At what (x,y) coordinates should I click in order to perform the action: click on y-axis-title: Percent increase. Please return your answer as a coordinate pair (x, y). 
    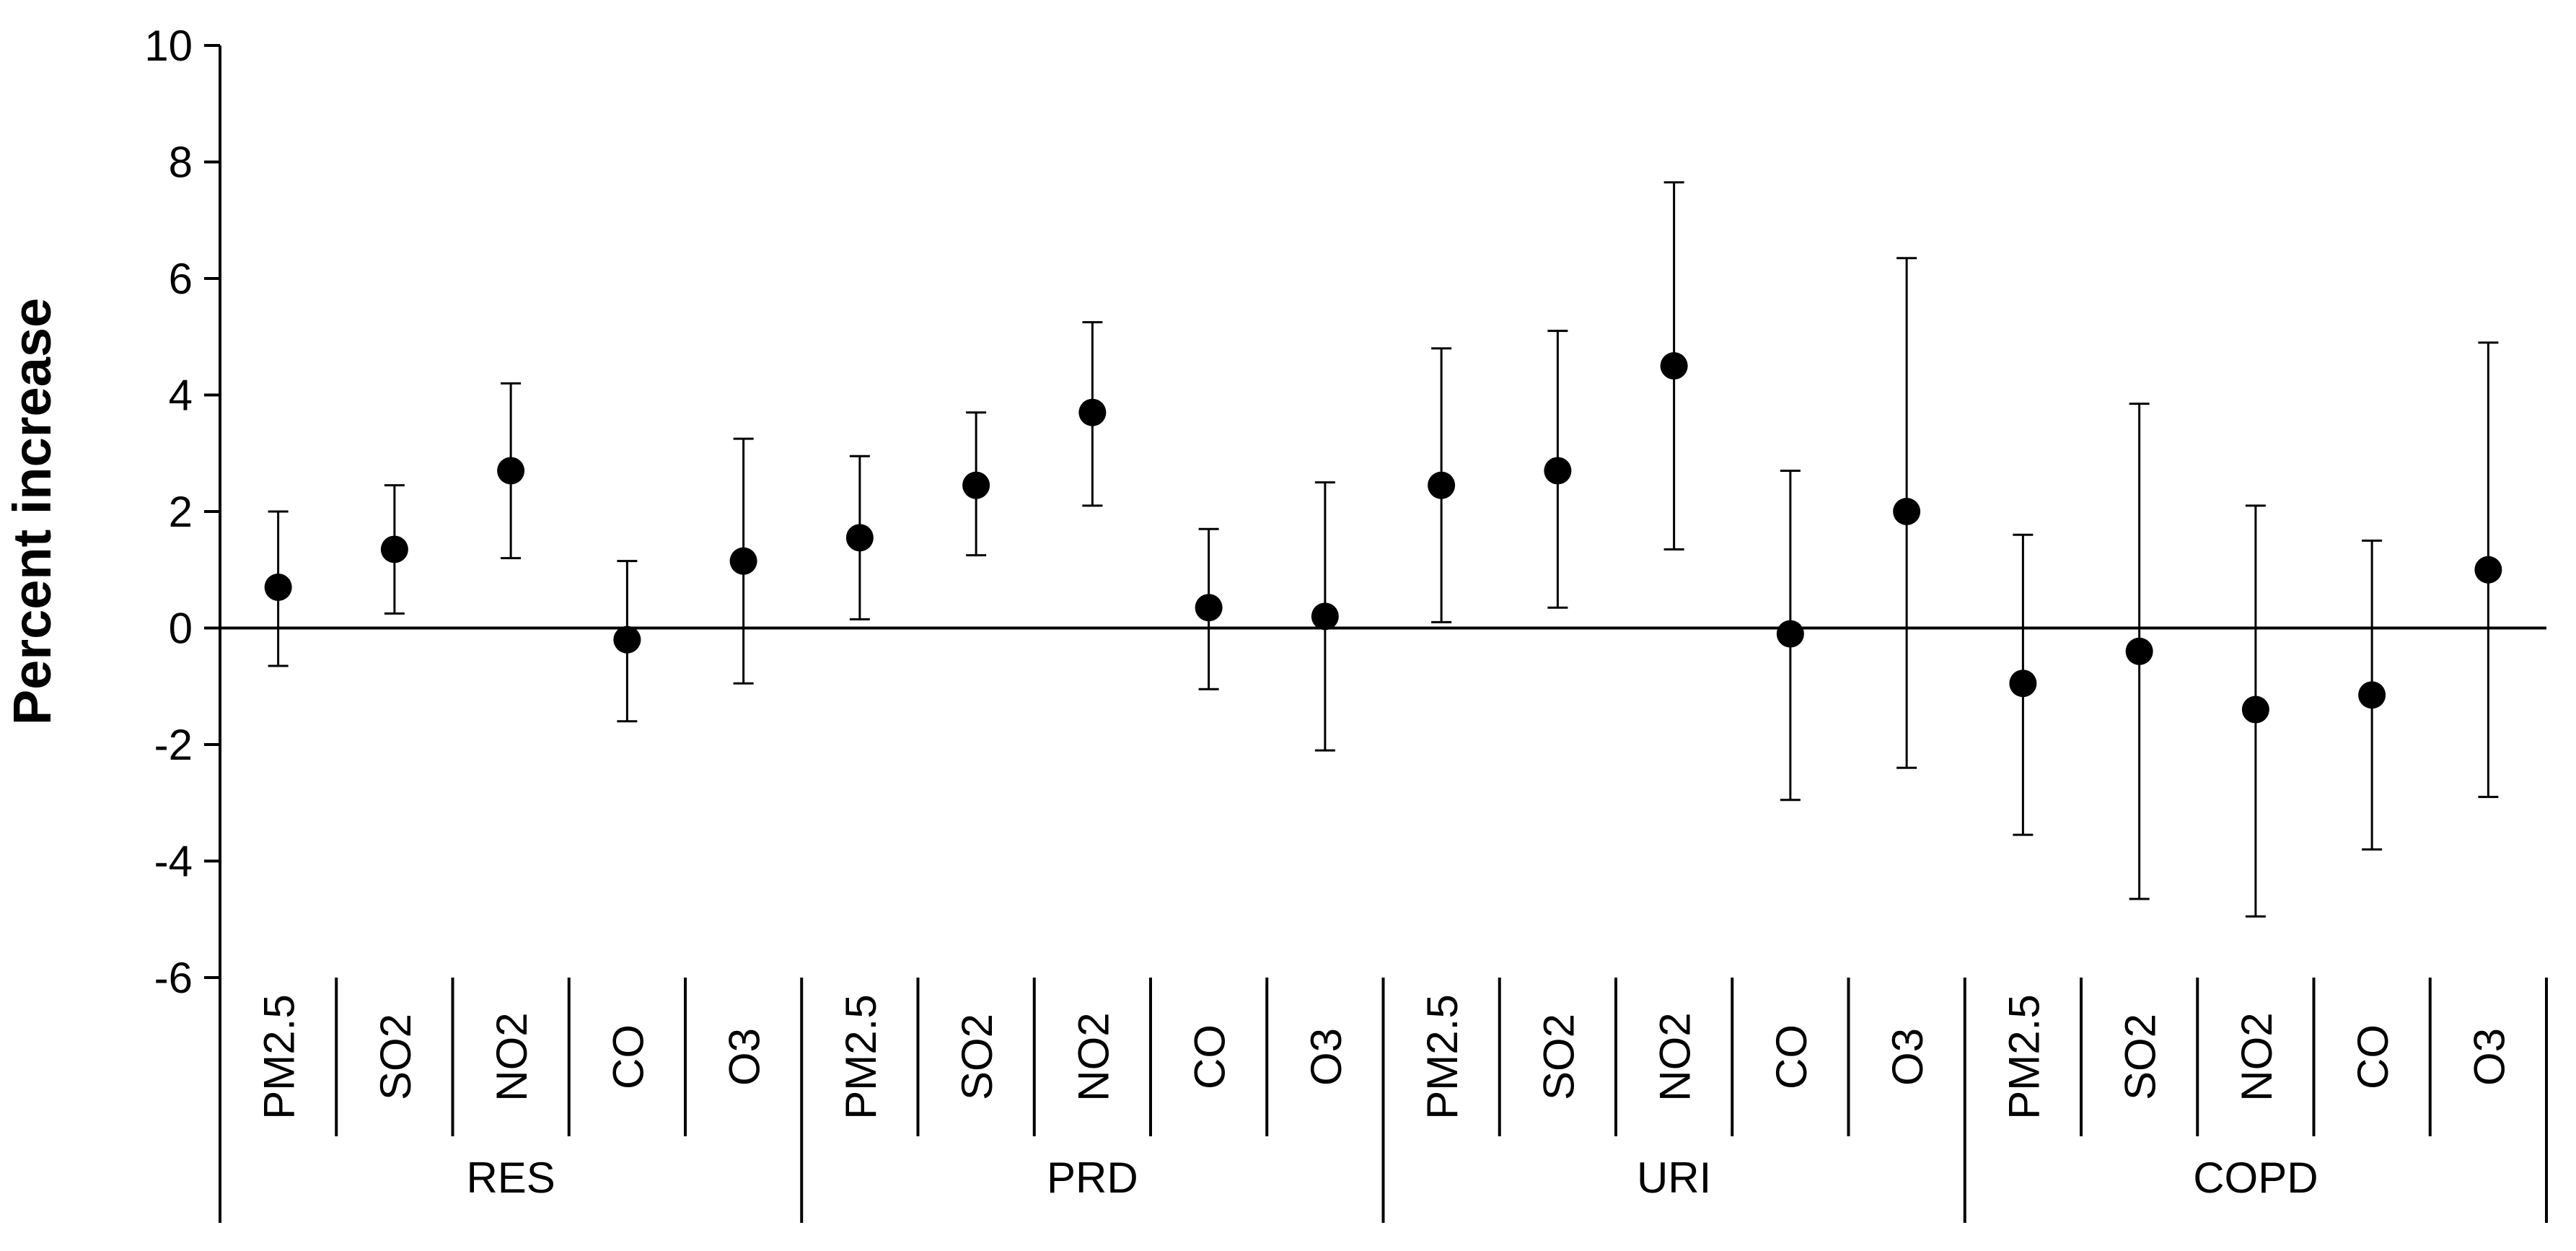
    Looking at the image, I should click on (32, 511).